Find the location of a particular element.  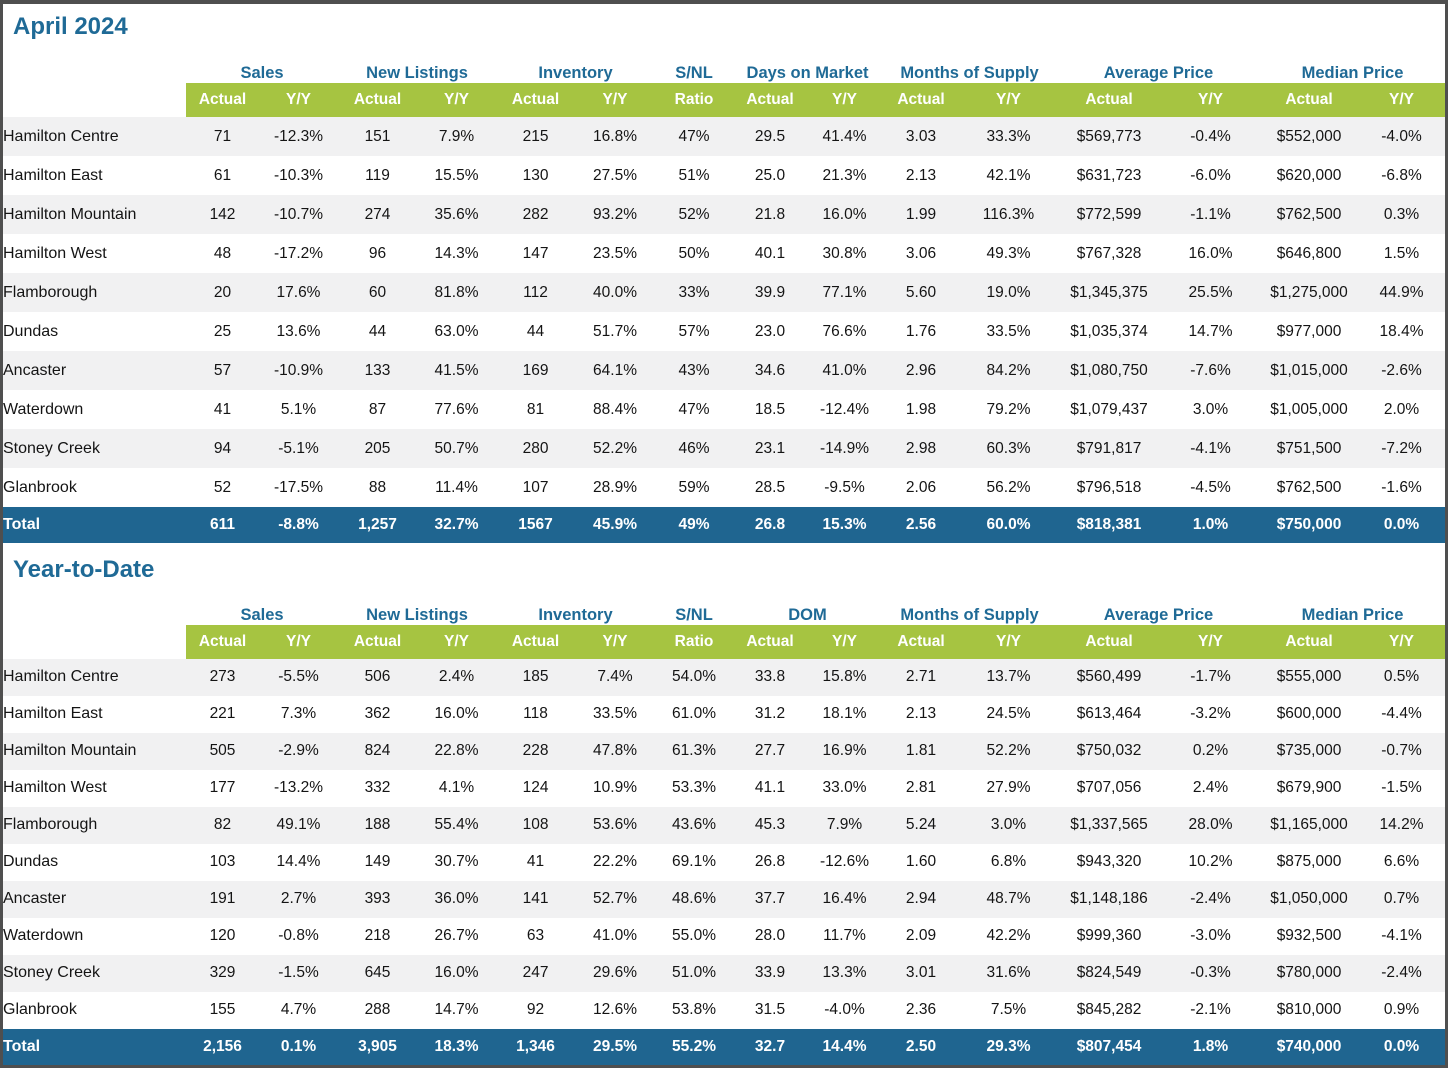

value-cell: 51% is located at coordinates (694, 176).